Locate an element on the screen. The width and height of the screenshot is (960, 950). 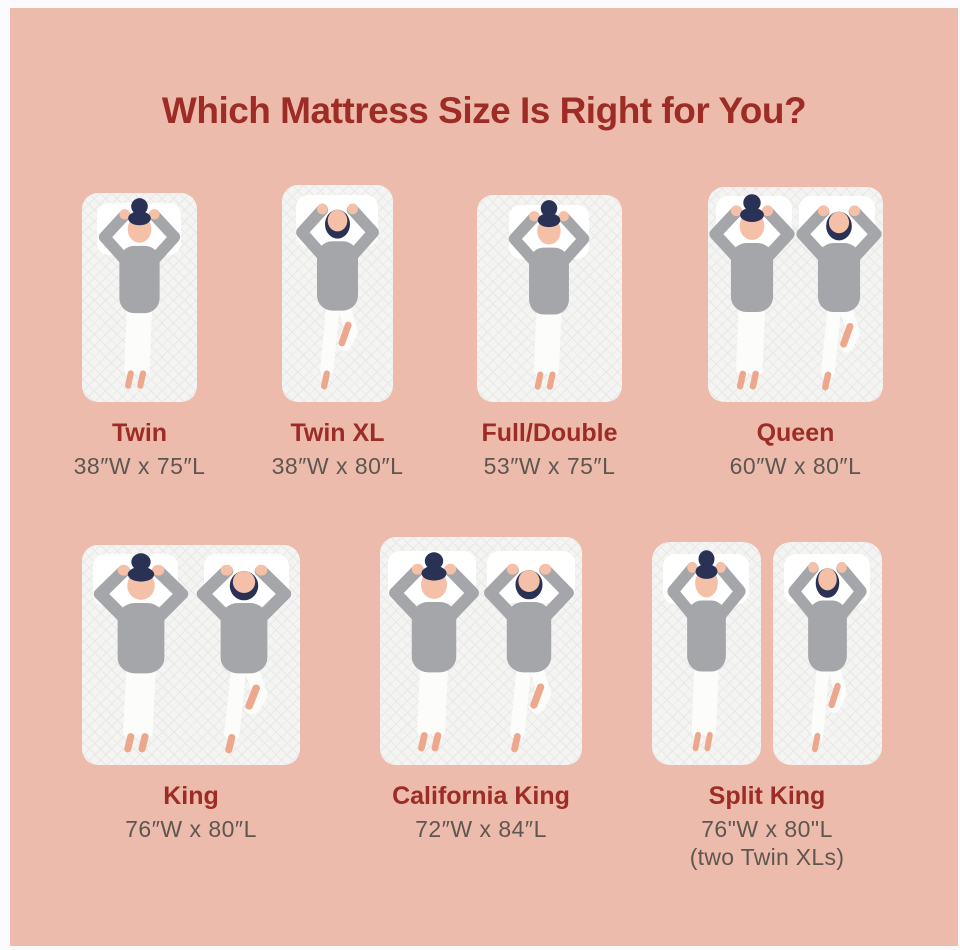
mattress-california-king is located at coordinates (481, 651).